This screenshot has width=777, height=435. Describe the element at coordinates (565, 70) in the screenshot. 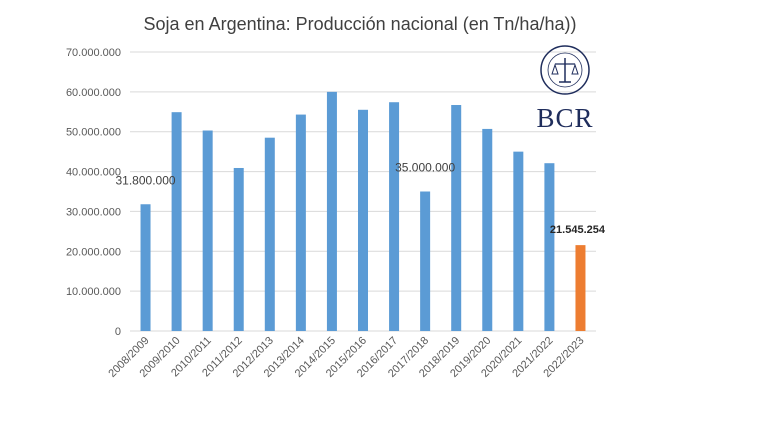

I see `seal-icon` at that location.